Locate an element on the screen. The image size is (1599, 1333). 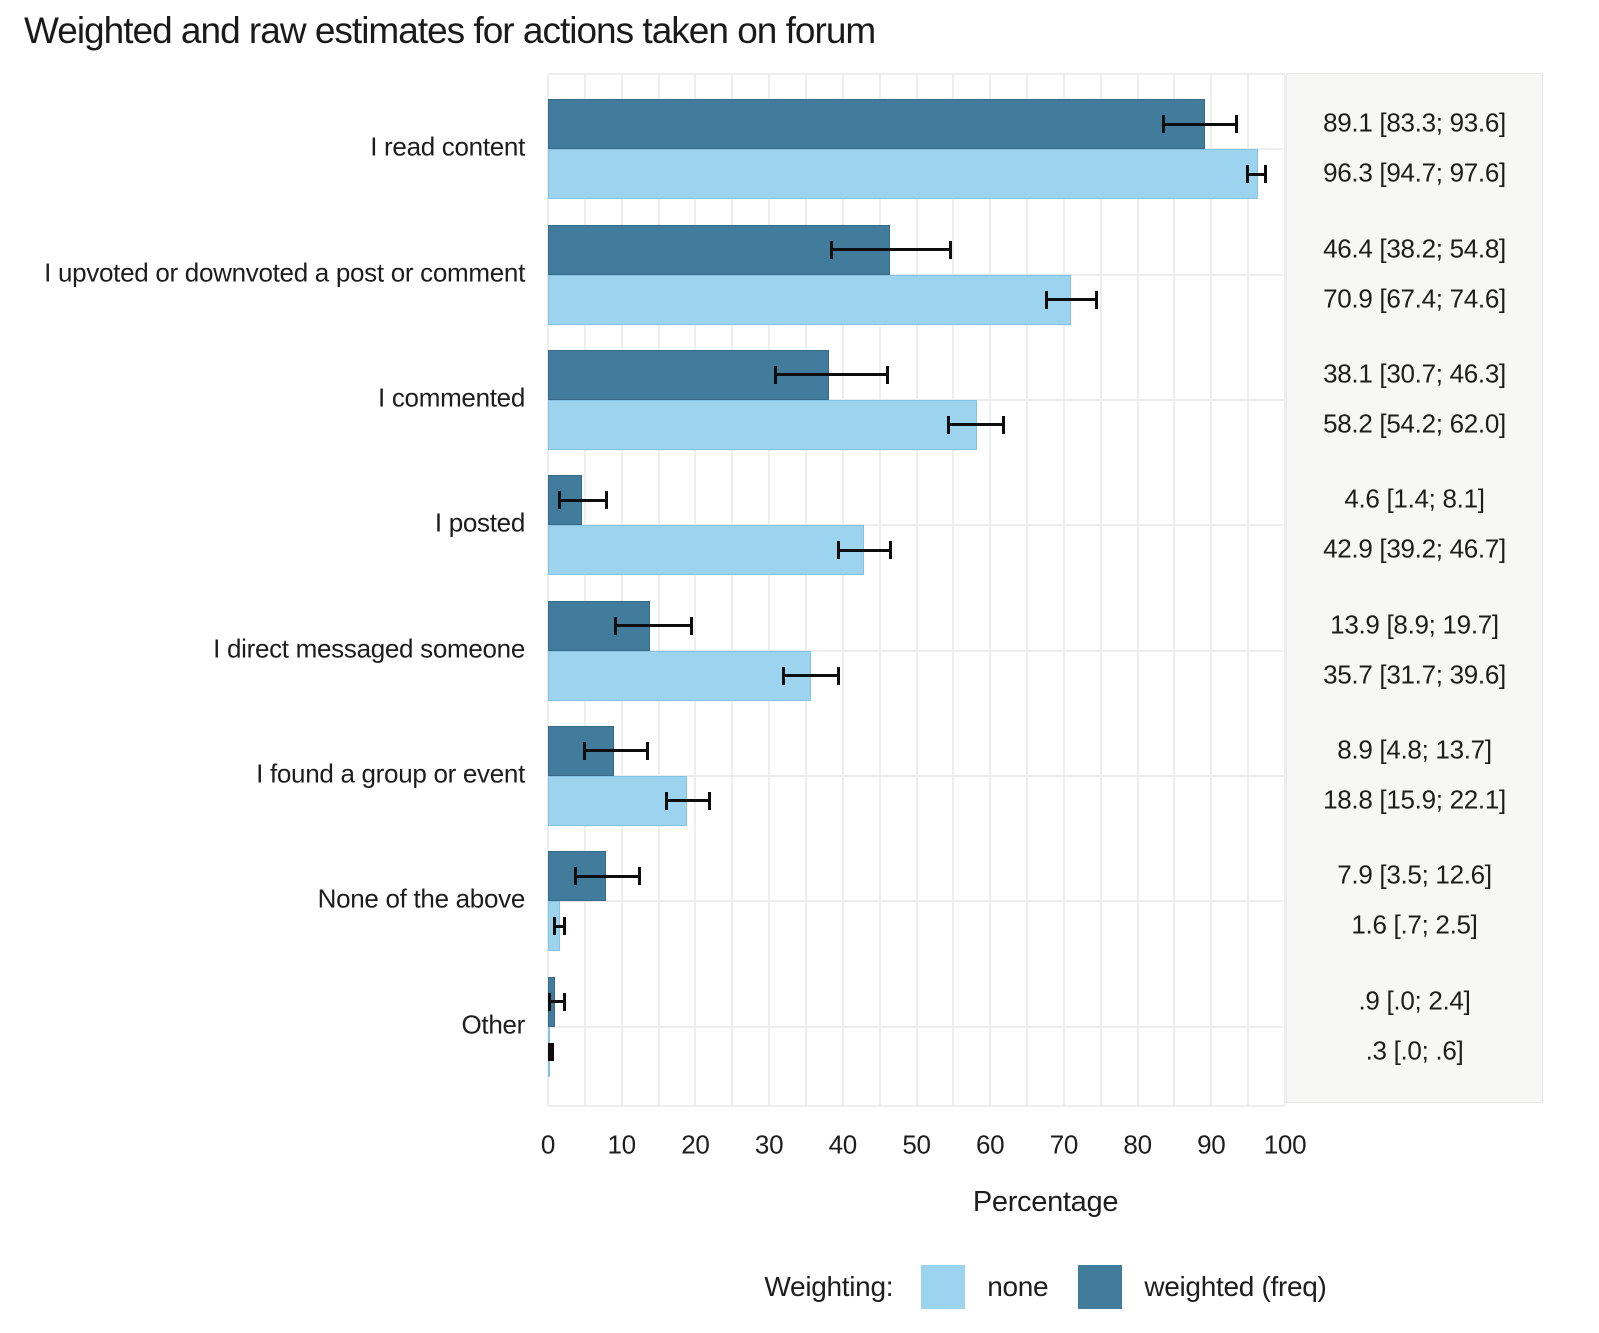
category-label: I found a group or event is located at coordinates (390, 773).